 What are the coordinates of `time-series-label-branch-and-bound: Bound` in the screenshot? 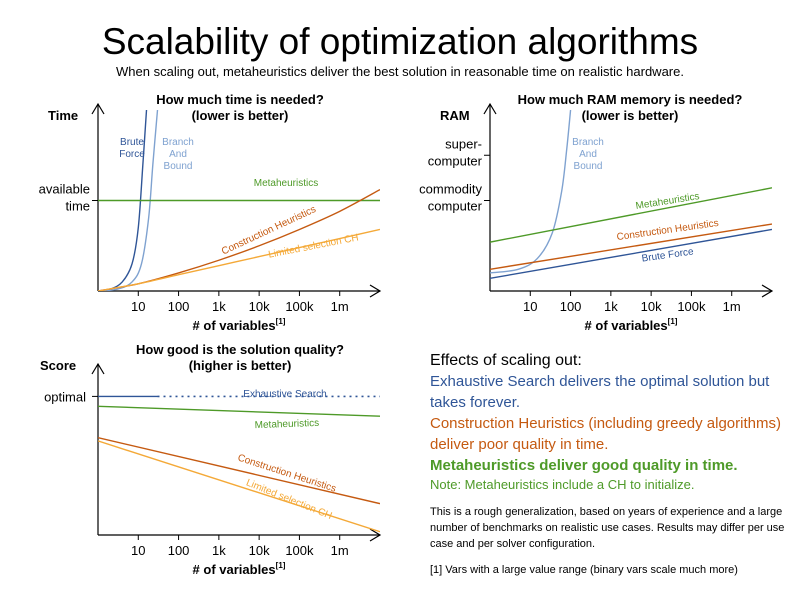 It's located at (178, 166).